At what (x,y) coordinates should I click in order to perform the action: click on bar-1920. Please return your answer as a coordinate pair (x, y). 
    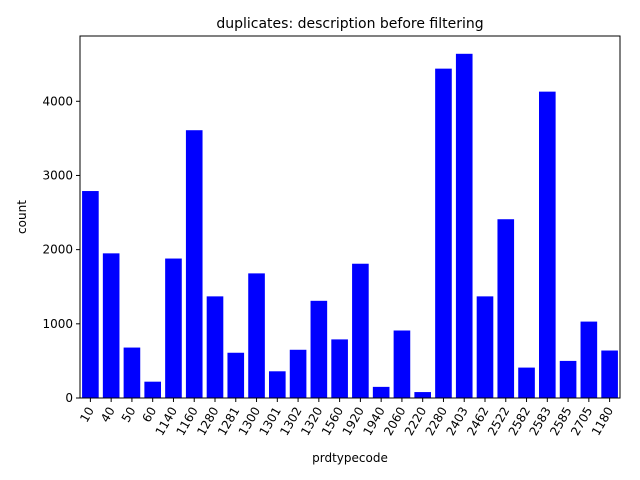
    Looking at the image, I should click on (360, 330).